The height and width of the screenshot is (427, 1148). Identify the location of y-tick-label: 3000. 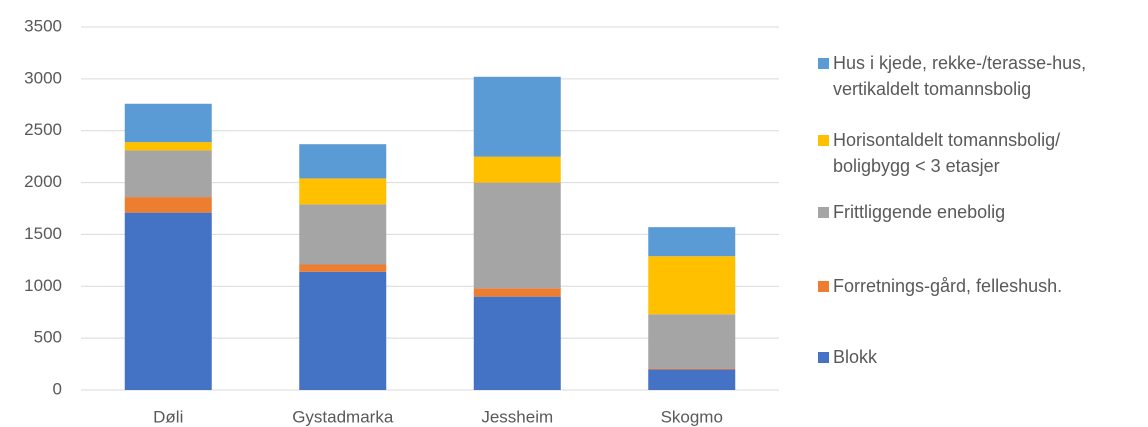
(43, 77).